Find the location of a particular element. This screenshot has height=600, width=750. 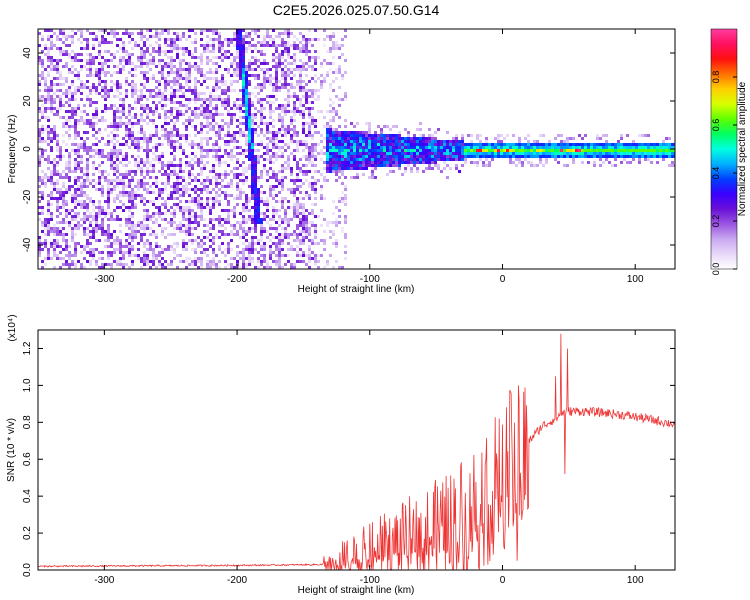

colorbar-ticks: 0.0 0.2 0.4 0.6 0.8 is located at coordinates (724, 173).